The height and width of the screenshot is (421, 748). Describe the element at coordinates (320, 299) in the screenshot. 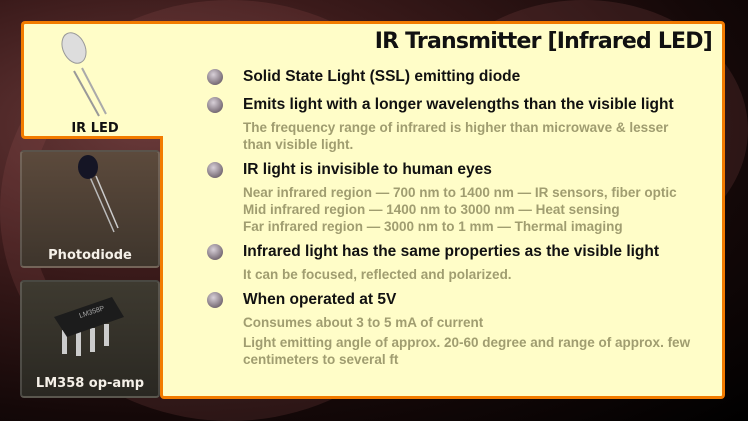

I see `bullet-heading: When operated at 5V` at that location.